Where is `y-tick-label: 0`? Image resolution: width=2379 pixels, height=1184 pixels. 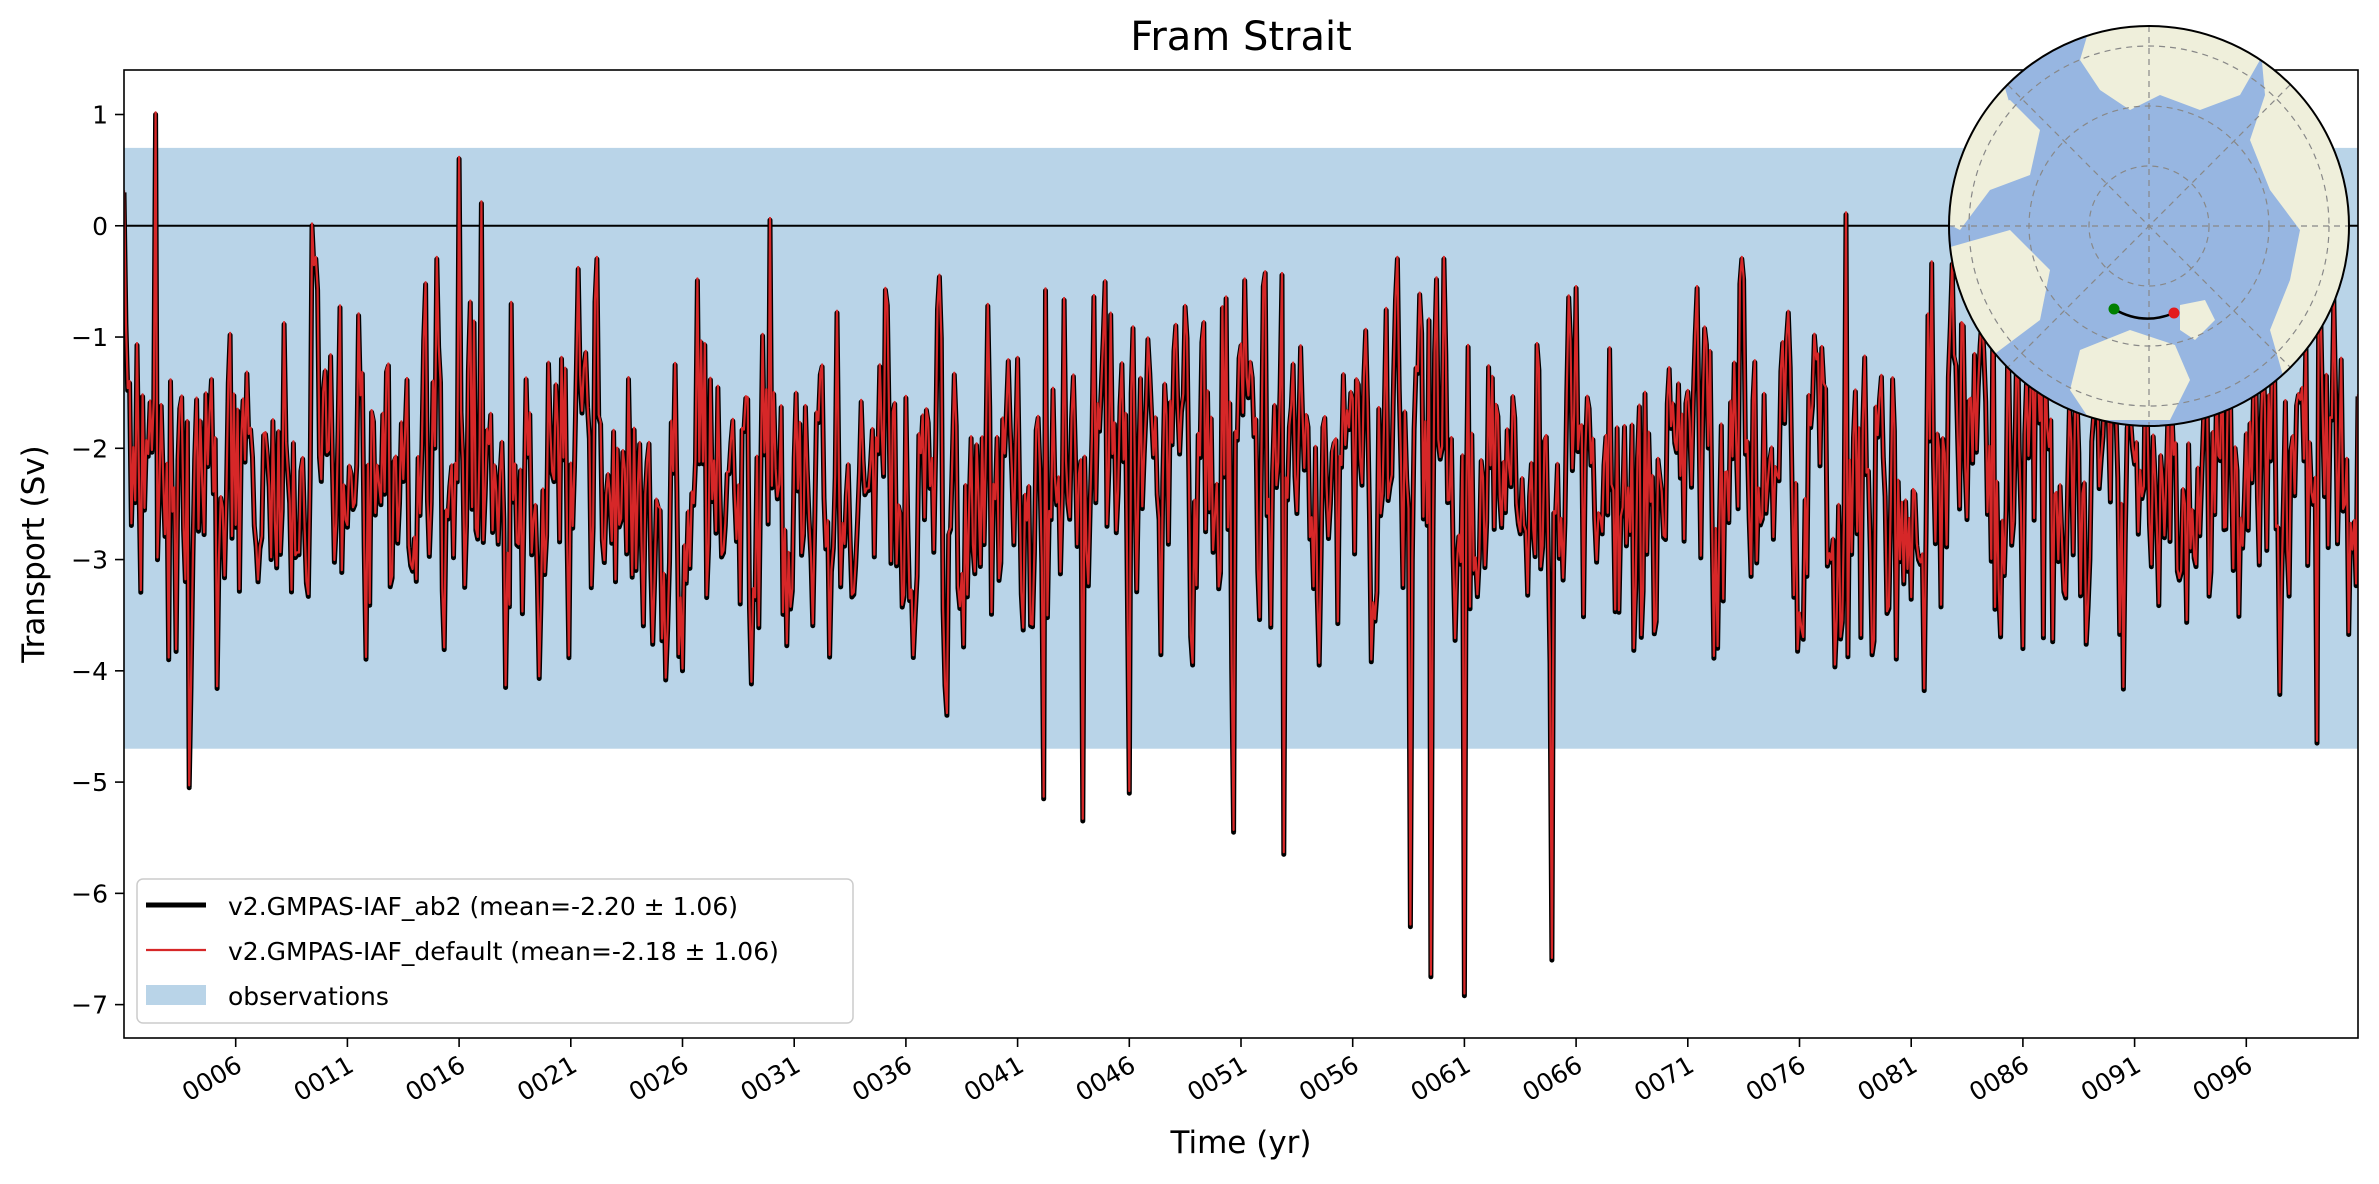
y-tick-label: 0 is located at coordinates (100, 226).